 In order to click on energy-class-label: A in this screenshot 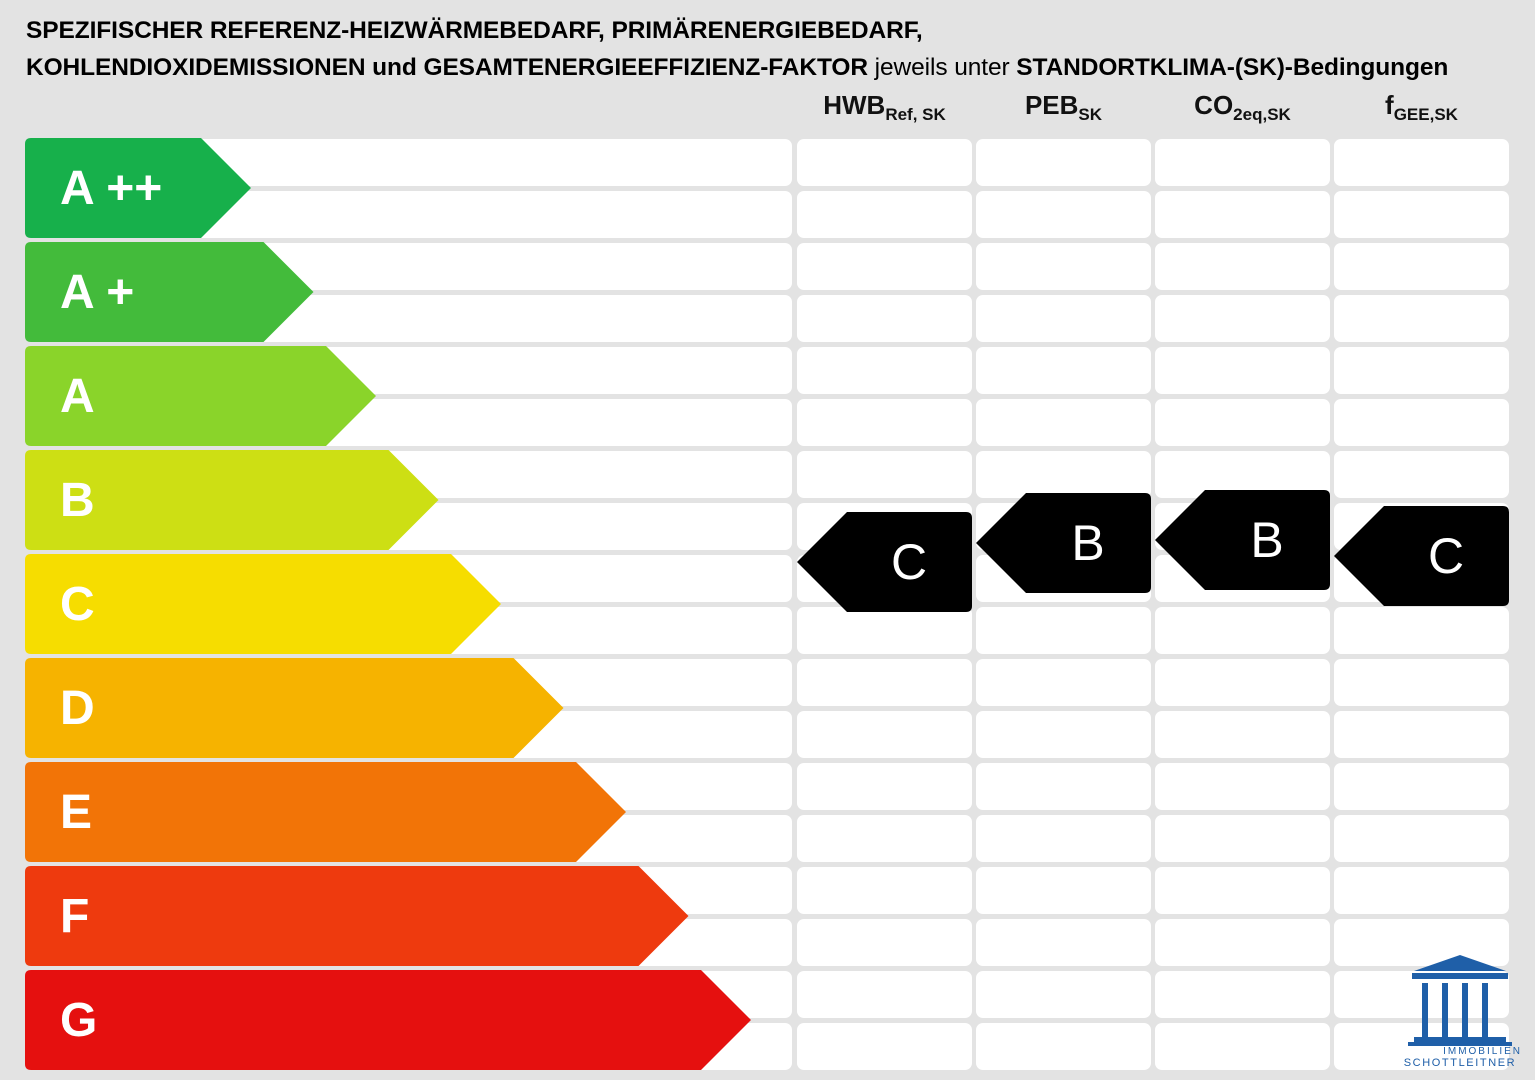, I will do `click(77, 396)`.